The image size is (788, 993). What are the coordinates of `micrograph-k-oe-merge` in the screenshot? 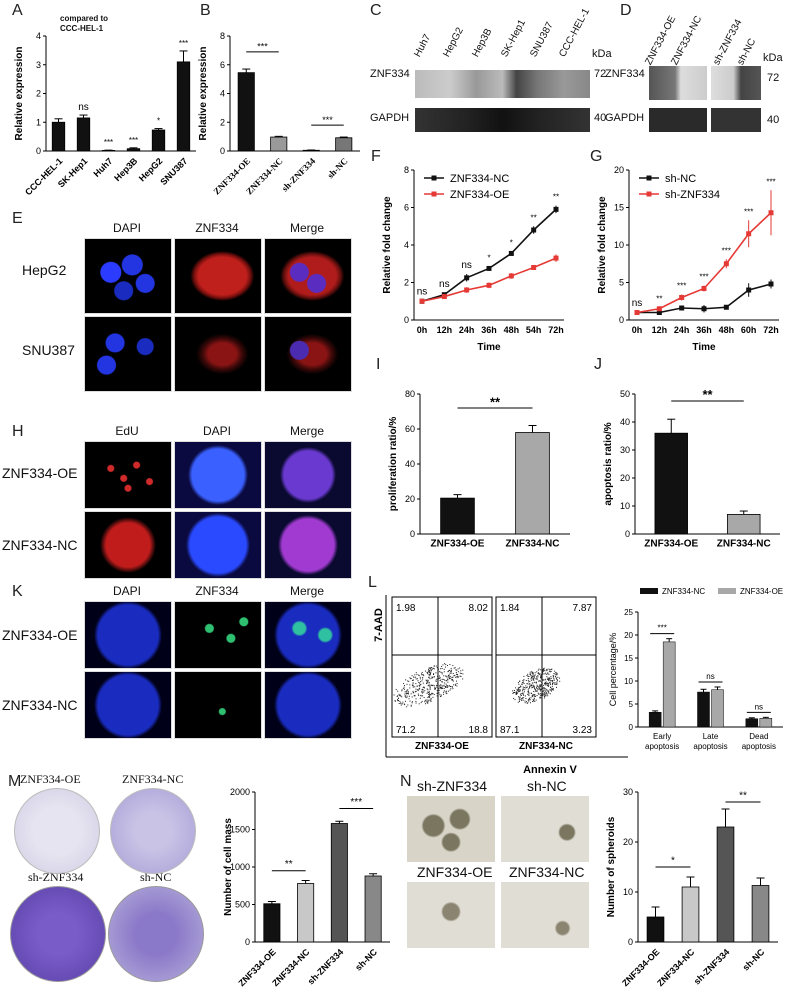 It's located at (308, 635).